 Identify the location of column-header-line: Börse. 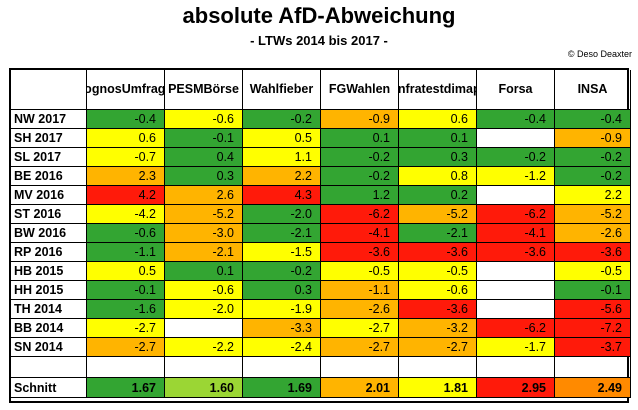
(221, 89).